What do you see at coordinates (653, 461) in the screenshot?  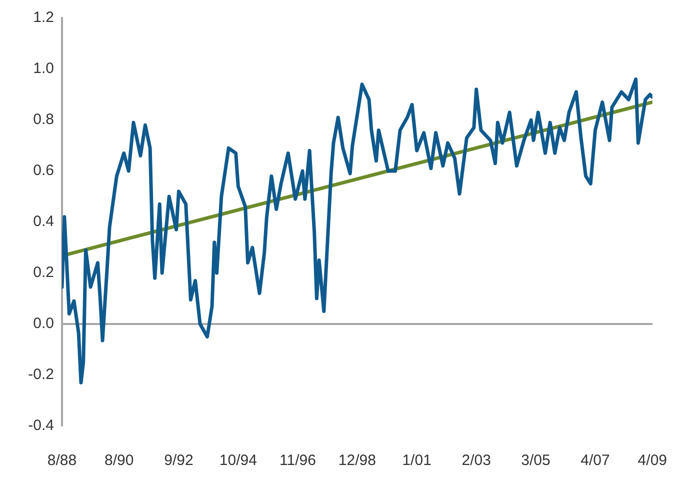 I see `x-tick-label: 4/09` at bounding box center [653, 461].